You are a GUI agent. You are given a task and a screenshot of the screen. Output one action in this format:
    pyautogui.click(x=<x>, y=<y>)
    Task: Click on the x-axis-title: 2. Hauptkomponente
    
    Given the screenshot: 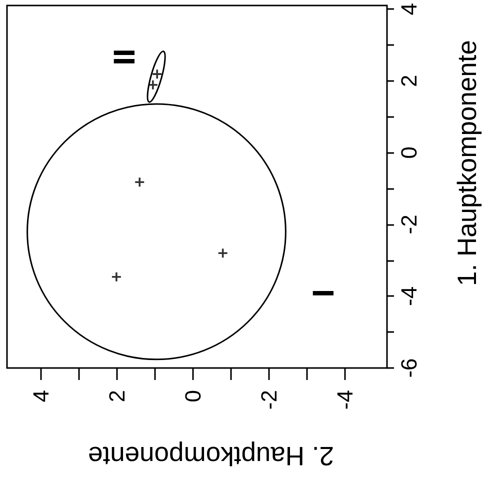 What is the action you would take?
    pyautogui.click(x=211, y=456)
    